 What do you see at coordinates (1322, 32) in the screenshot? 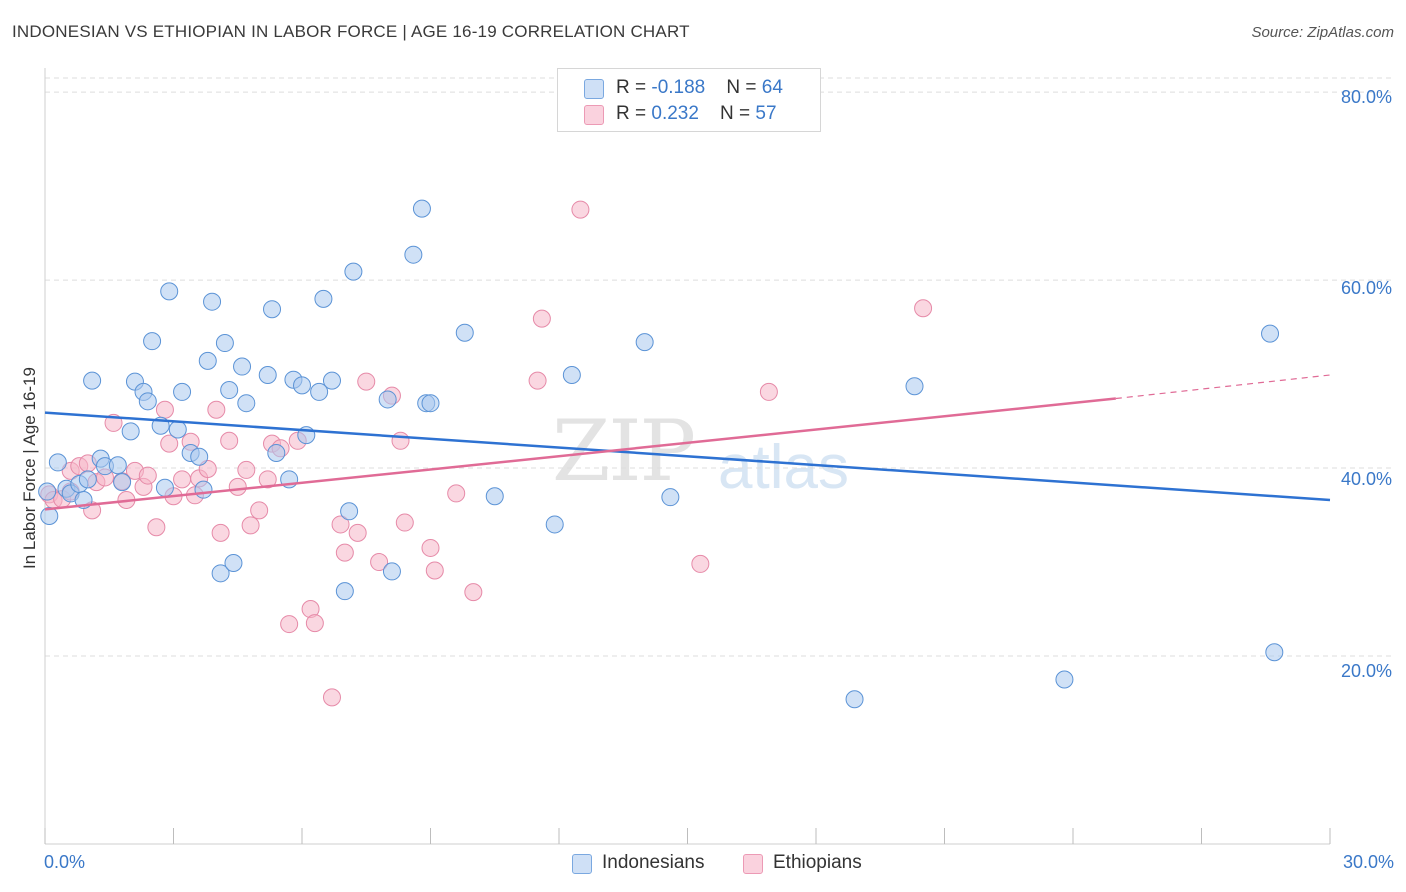
I see `source-label: Source: ZipAtlas.com` at bounding box center [1322, 32].